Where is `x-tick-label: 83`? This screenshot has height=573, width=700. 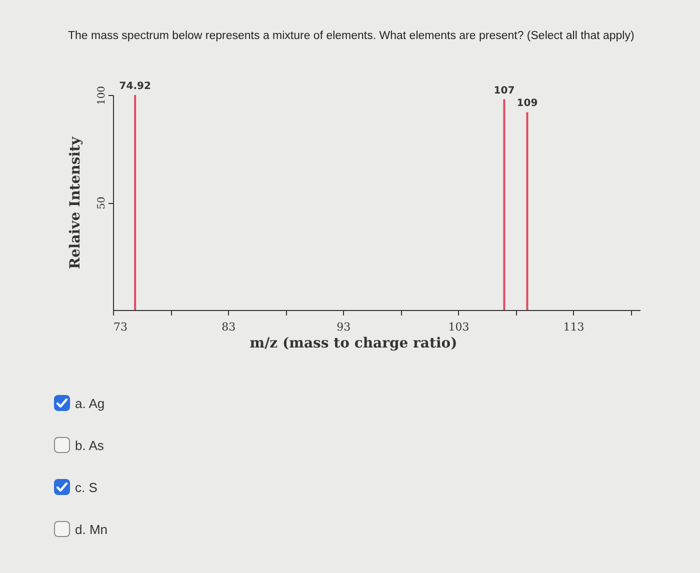 x-tick-label: 83 is located at coordinates (229, 327).